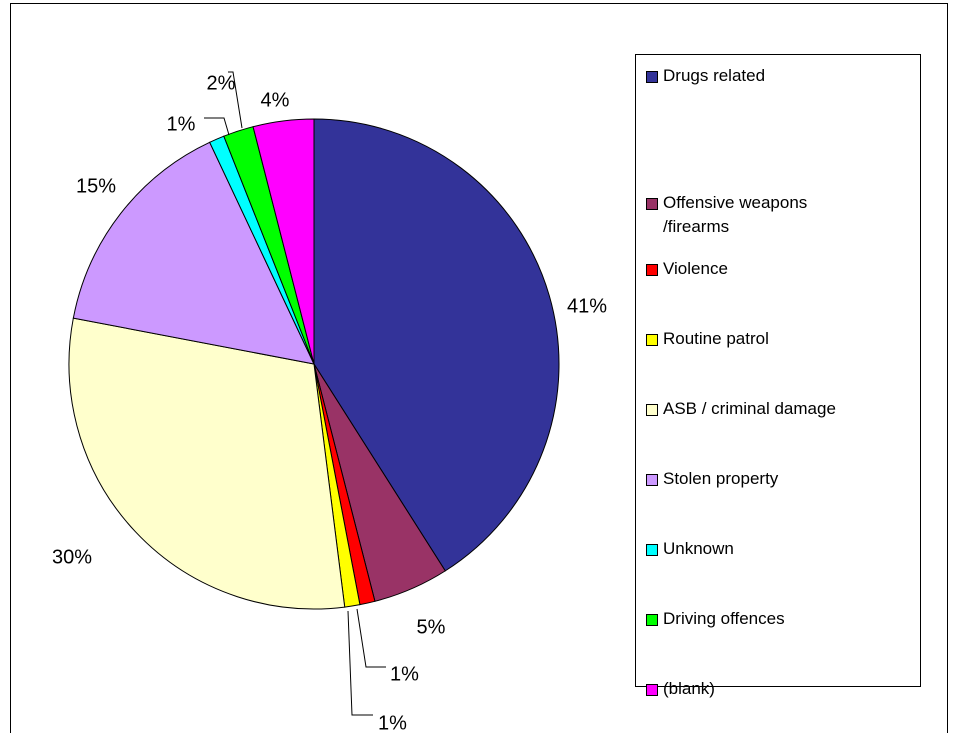 This screenshot has width=956, height=734. Describe the element at coordinates (779, 269) in the screenshot. I see `legend-item-violence: Violence` at that location.